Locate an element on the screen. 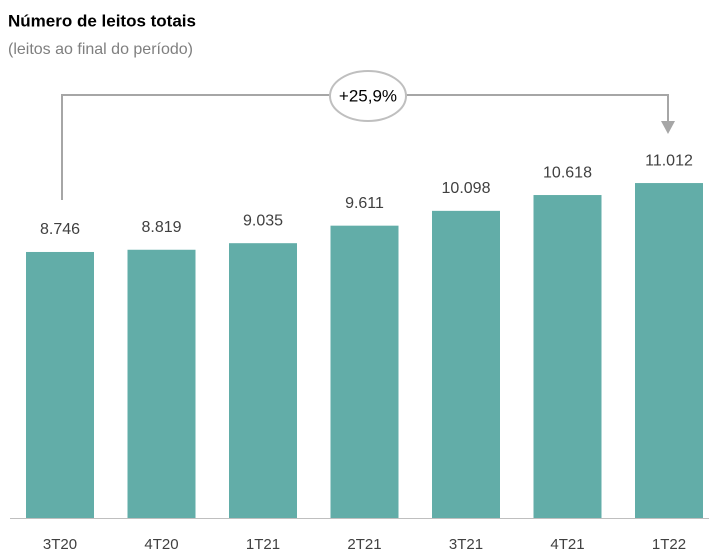 The width and height of the screenshot is (709, 553). value-label: 11.012 is located at coordinates (669, 160).